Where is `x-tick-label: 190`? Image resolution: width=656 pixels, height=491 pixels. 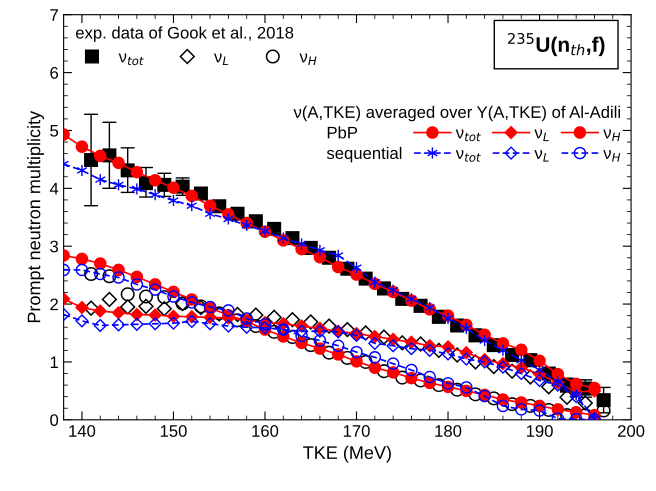
x-tick-label: 190 is located at coordinates (539, 431).